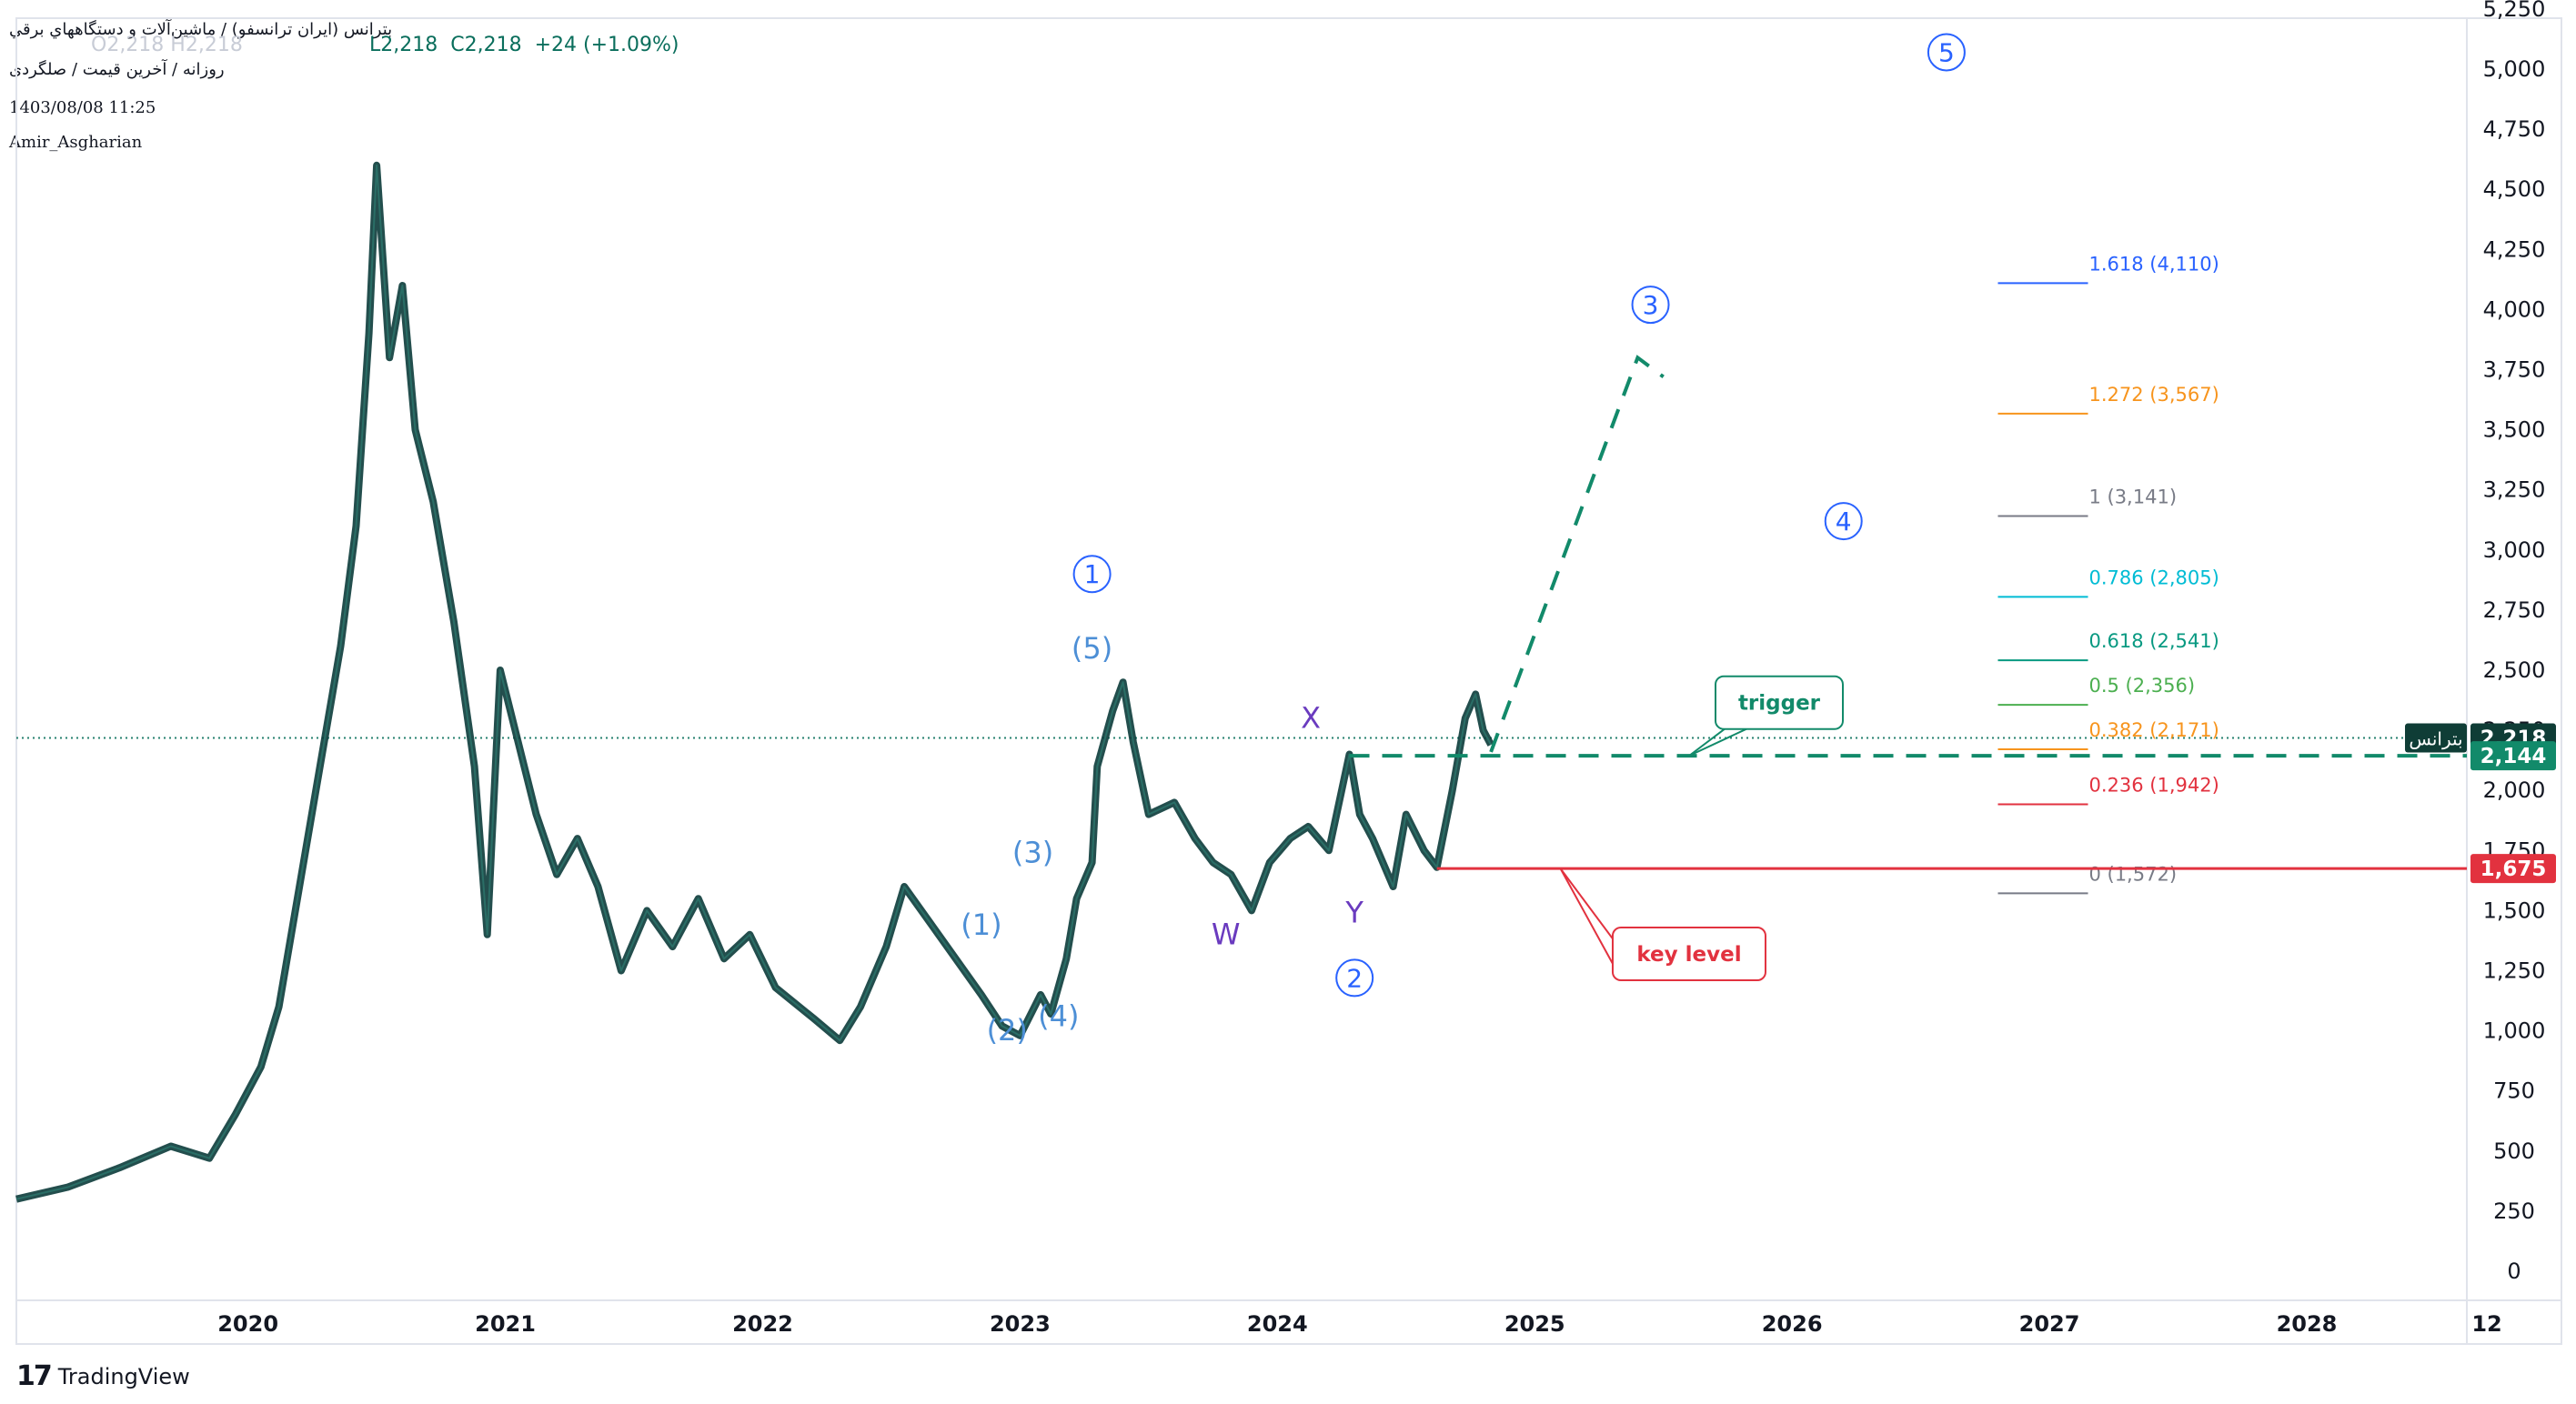 The image size is (2576, 1404). What do you see at coordinates (1058, 1016) in the screenshot?
I see `sub-wave-label: (4)` at bounding box center [1058, 1016].